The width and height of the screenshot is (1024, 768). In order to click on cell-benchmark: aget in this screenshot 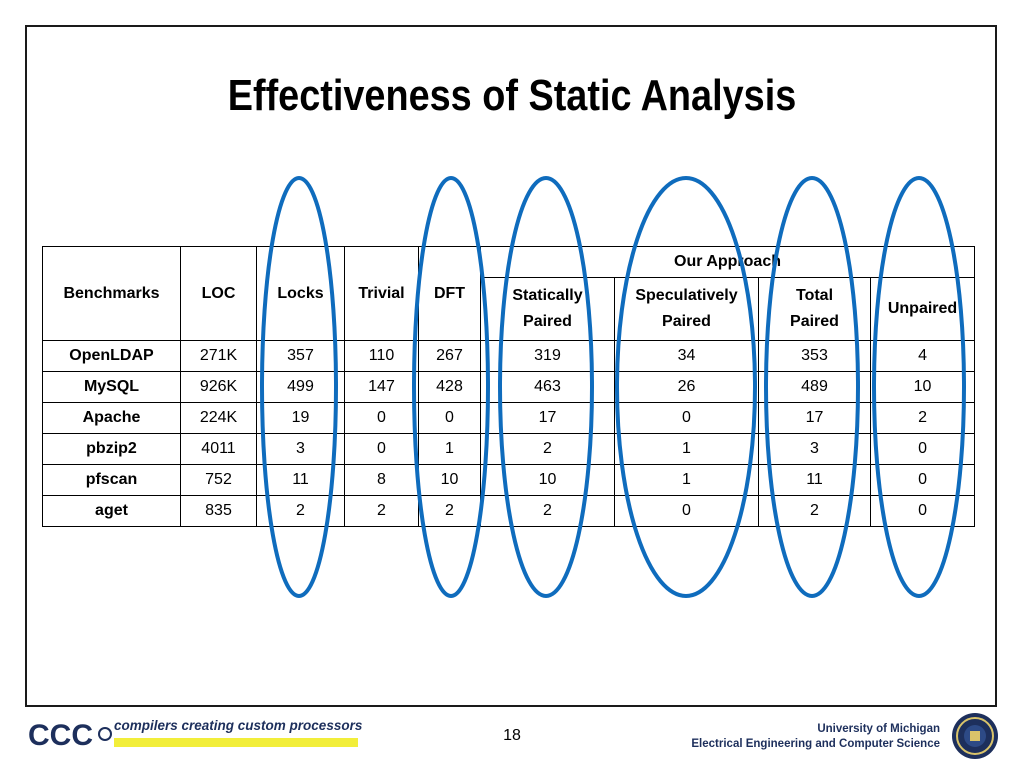, I will do `click(111, 511)`.